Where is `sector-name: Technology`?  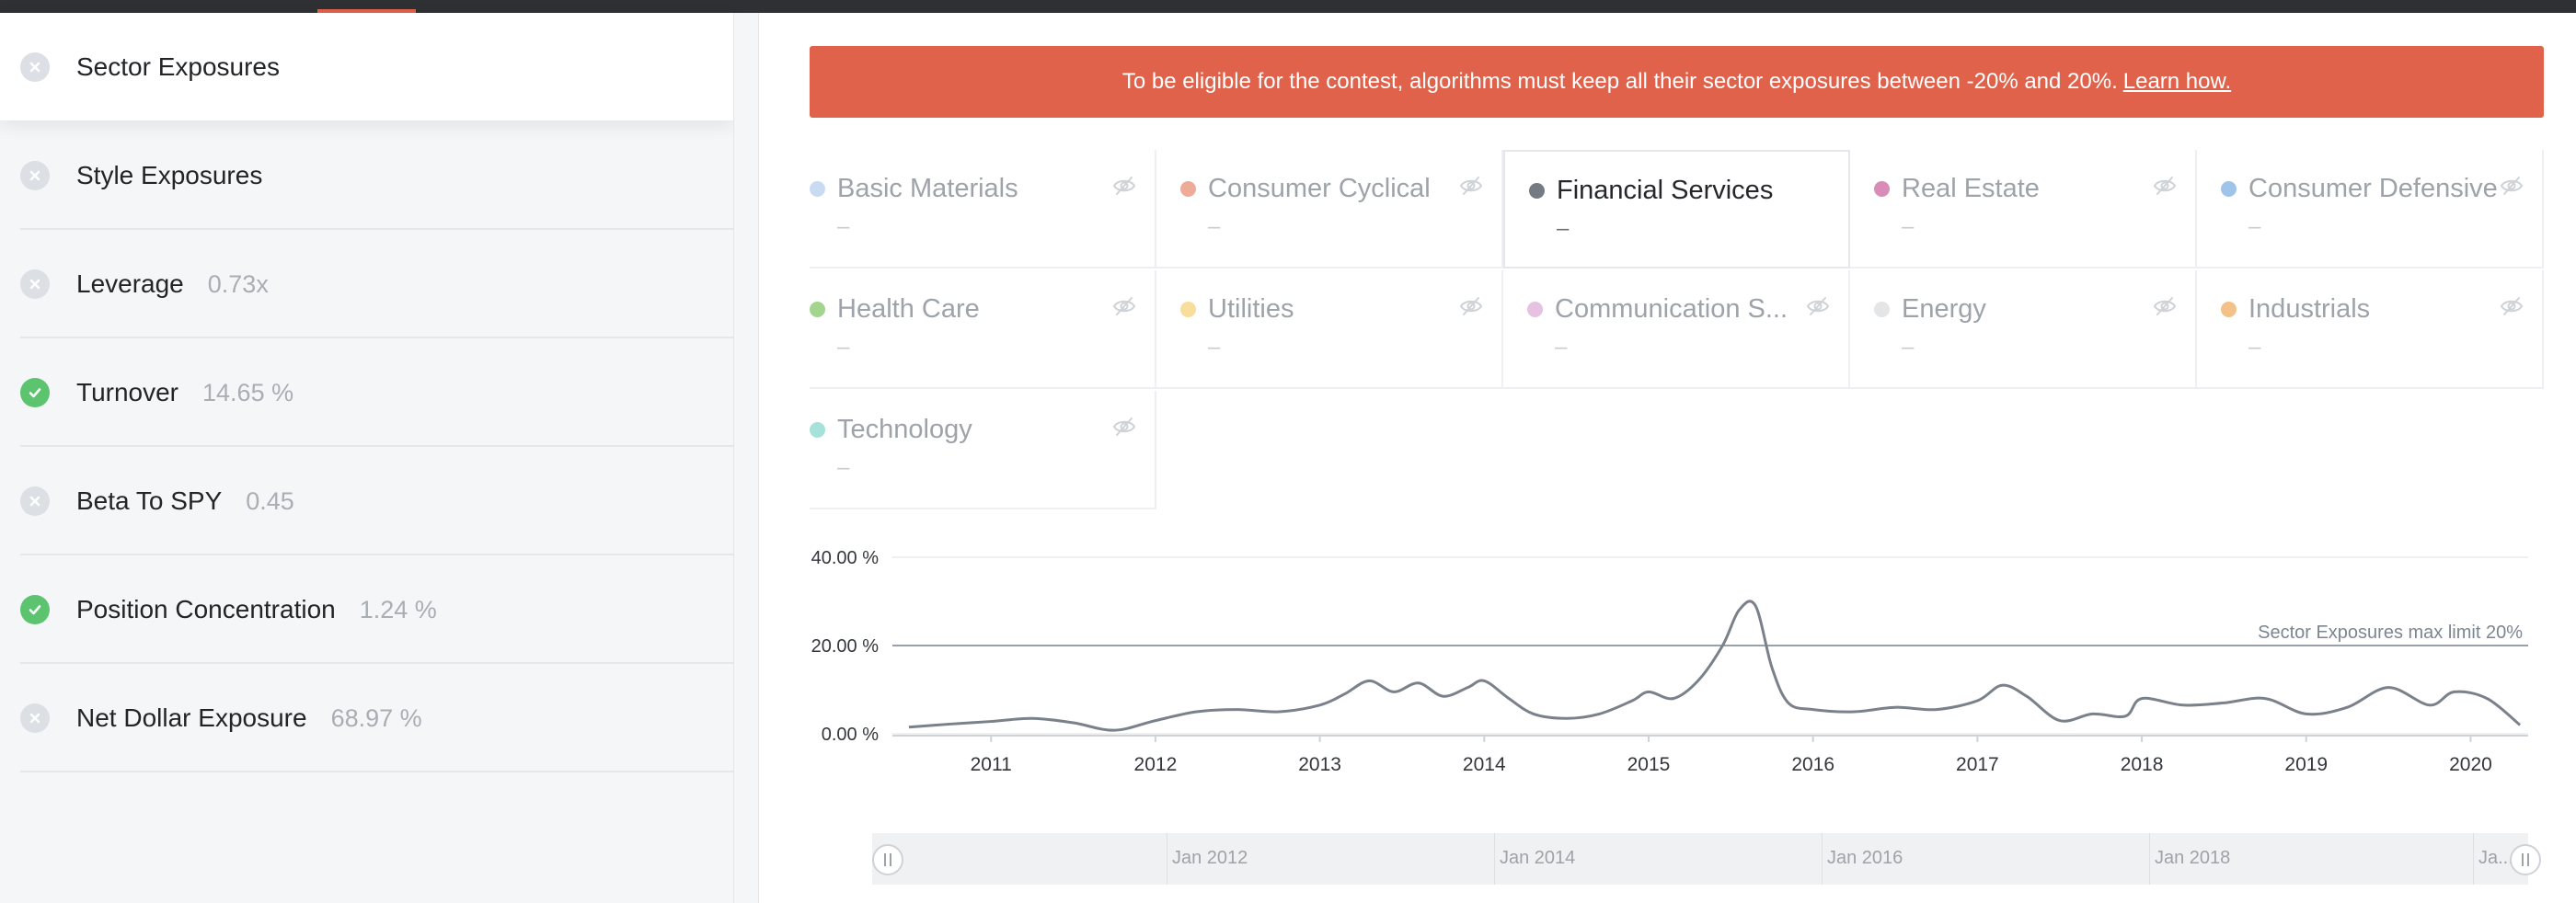
sector-name: Technology is located at coordinates (904, 430).